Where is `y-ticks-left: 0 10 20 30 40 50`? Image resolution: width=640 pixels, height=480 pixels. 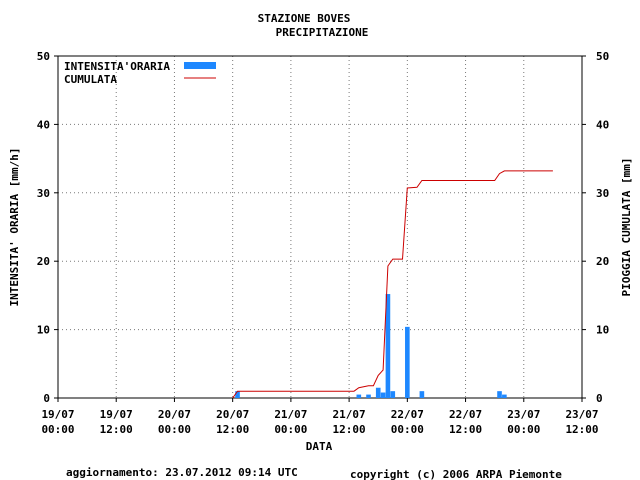 y-ticks-left: 0 10 20 30 40 50 is located at coordinates (47, 227).